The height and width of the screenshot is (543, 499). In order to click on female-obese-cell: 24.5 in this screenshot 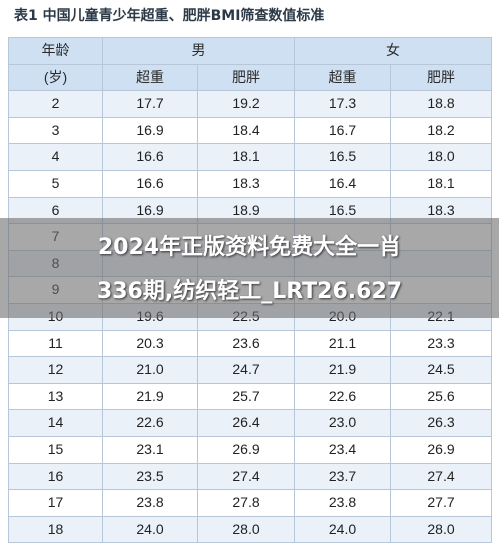, I will do `click(441, 370)`.